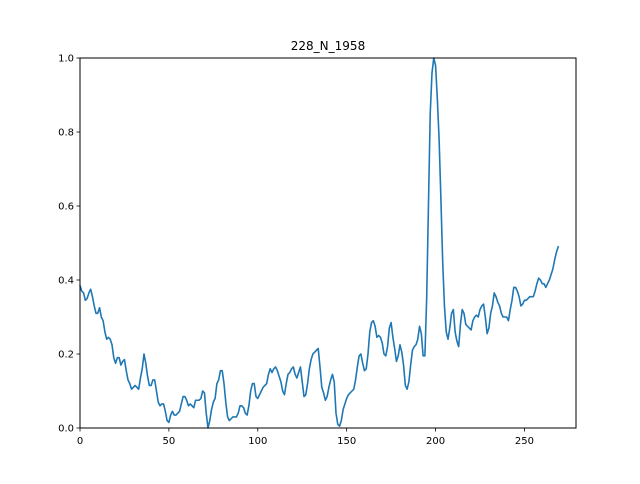  Describe the element at coordinates (66, 429) in the screenshot. I see `y-tick-label: 0.0` at that location.